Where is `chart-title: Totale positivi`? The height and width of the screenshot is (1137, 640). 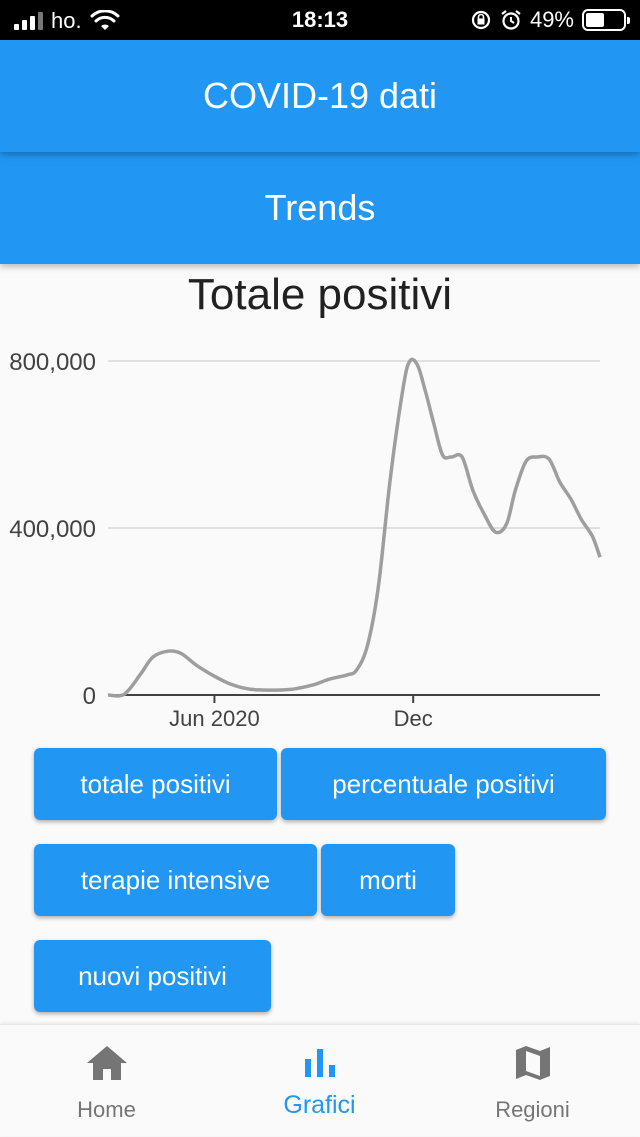 chart-title: Totale positivi is located at coordinates (320, 294).